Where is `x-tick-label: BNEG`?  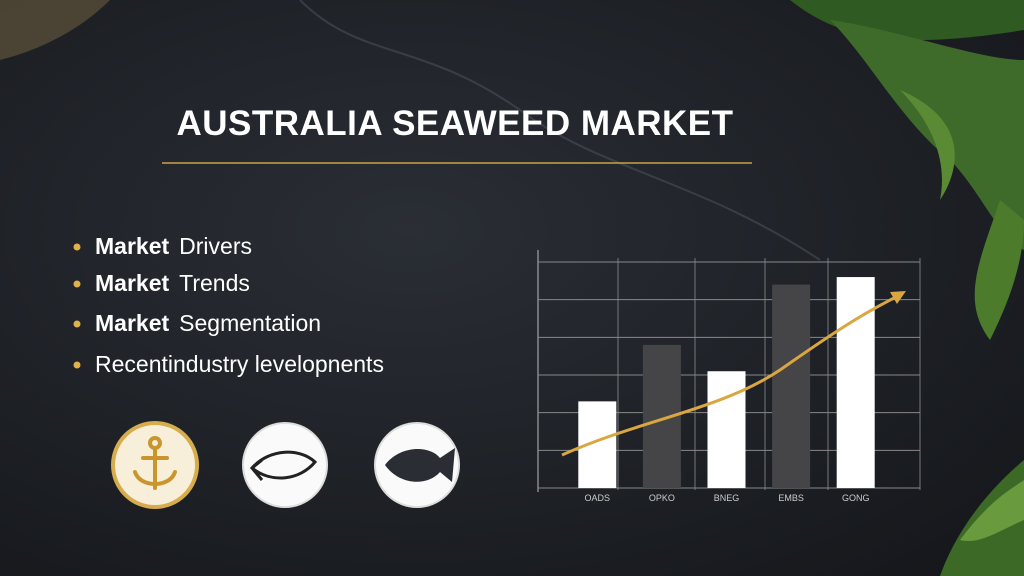 x-tick-label: BNEG is located at coordinates (727, 498).